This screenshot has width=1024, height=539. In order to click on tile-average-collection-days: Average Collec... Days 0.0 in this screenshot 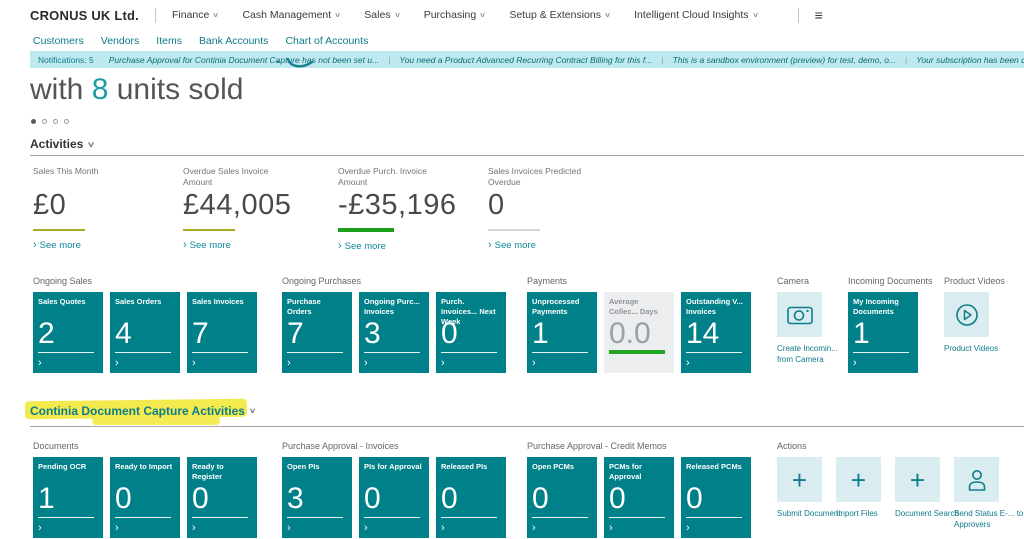, I will do `click(639, 332)`.